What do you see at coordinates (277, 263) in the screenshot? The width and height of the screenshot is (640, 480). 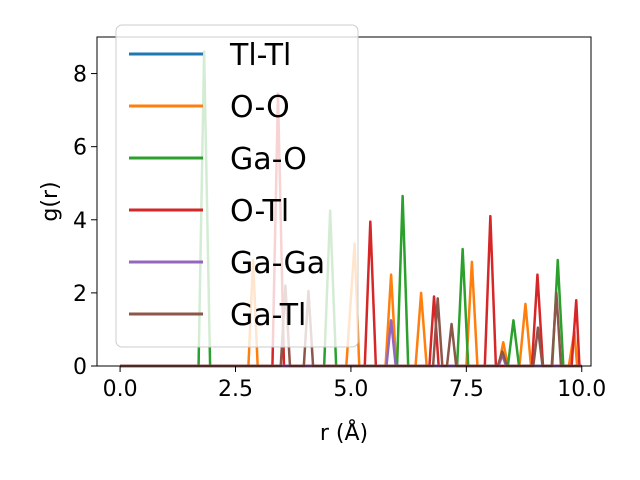 I see `legend-label-4: Ga-Ga` at bounding box center [277, 263].